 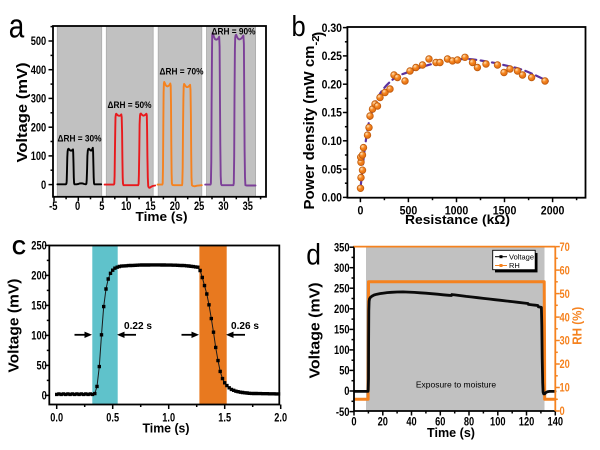 I want to click on svg-text: 80, so click(x=469, y=423).